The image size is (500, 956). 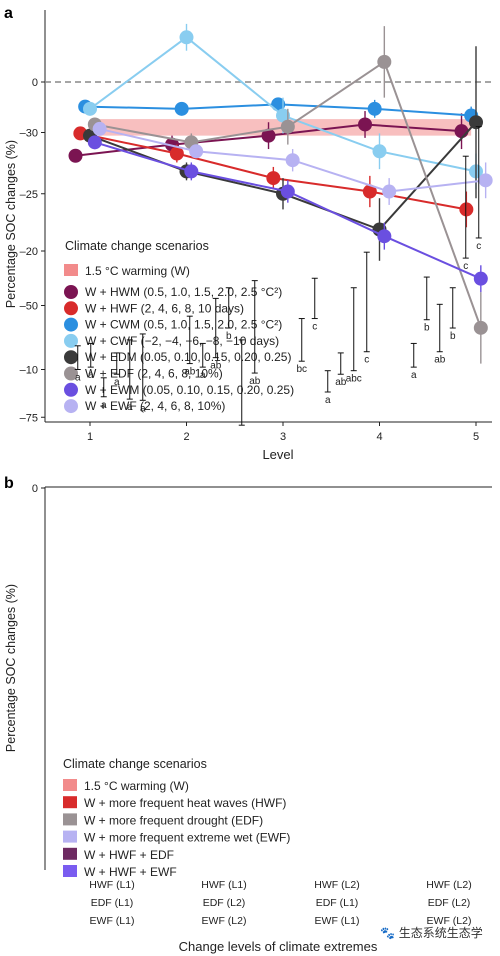 I want to click on legend-label: W + more frequent drought (EDF), so click(x=173, y=820).